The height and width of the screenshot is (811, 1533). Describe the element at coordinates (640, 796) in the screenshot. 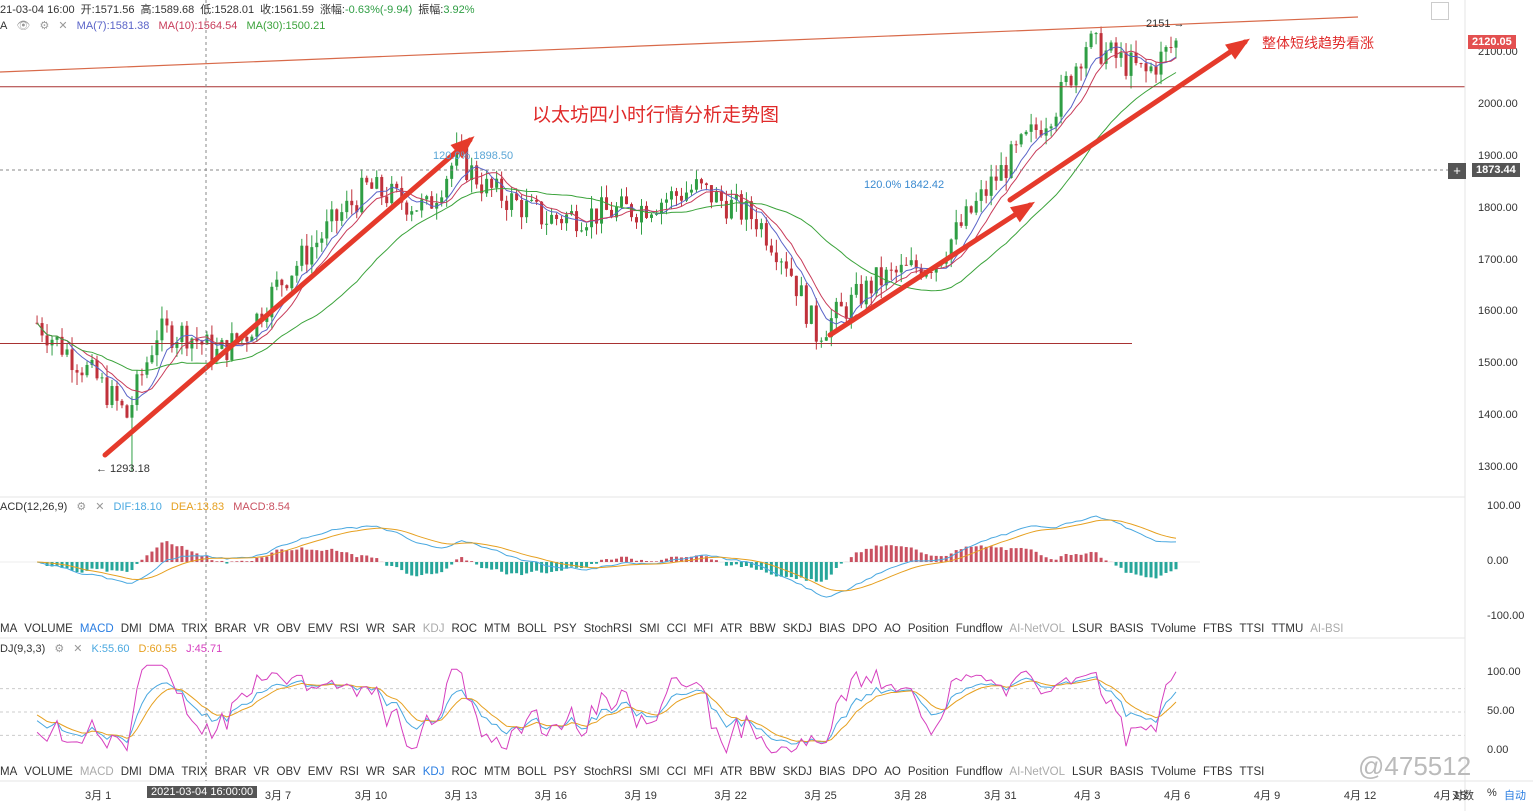

I see `time-tick: 3月 19` at that location.